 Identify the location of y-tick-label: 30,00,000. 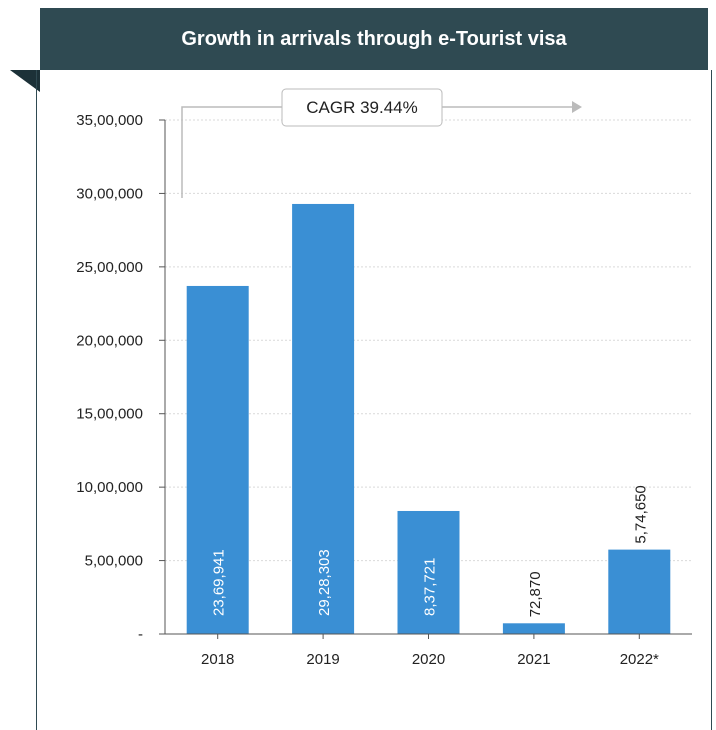
(109, 193).